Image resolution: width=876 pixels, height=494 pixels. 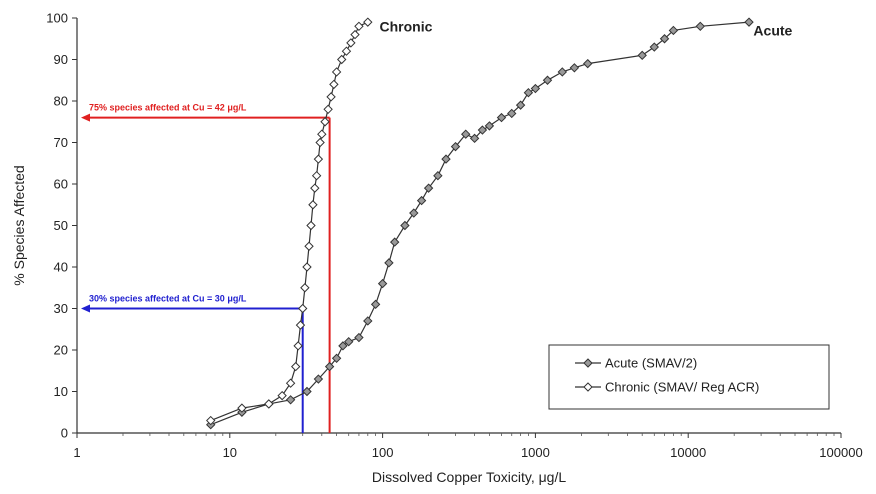 What do you see at coordinates (61, 142) in the screenshot?
I see `y-tick-label: 70` at bounding box center [61, 142].